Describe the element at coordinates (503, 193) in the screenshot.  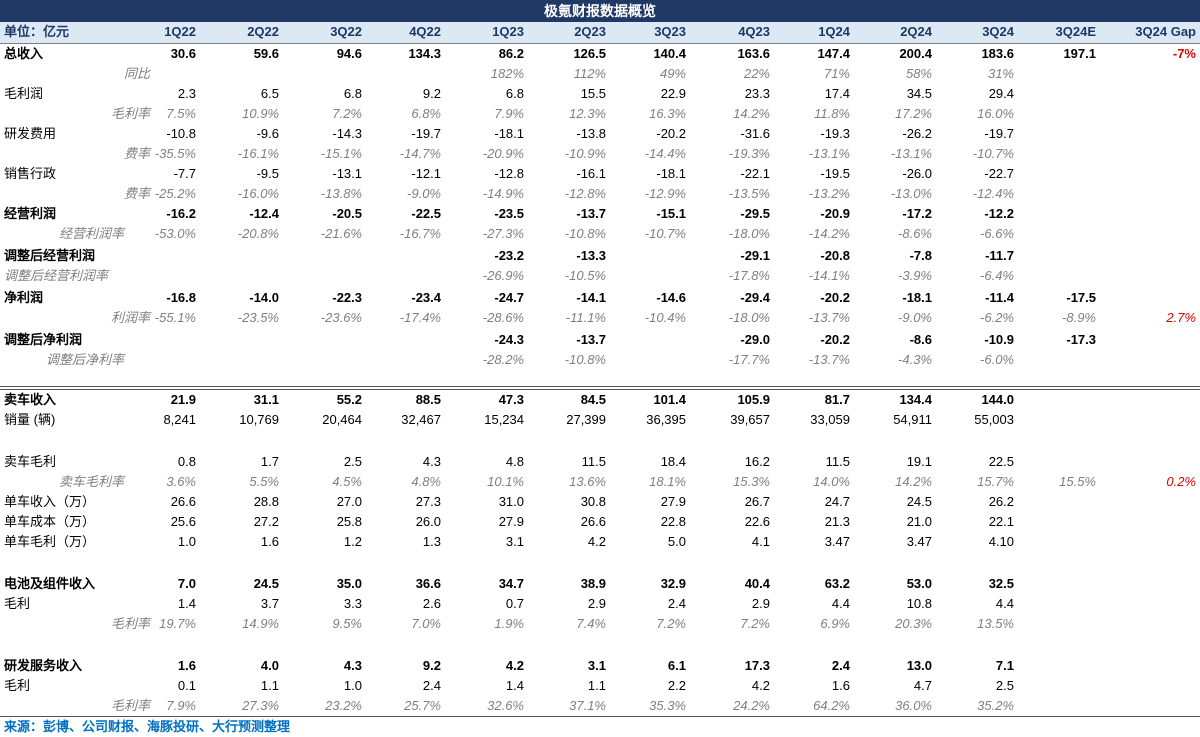
I see `table-cell: -14.9%` at that location.